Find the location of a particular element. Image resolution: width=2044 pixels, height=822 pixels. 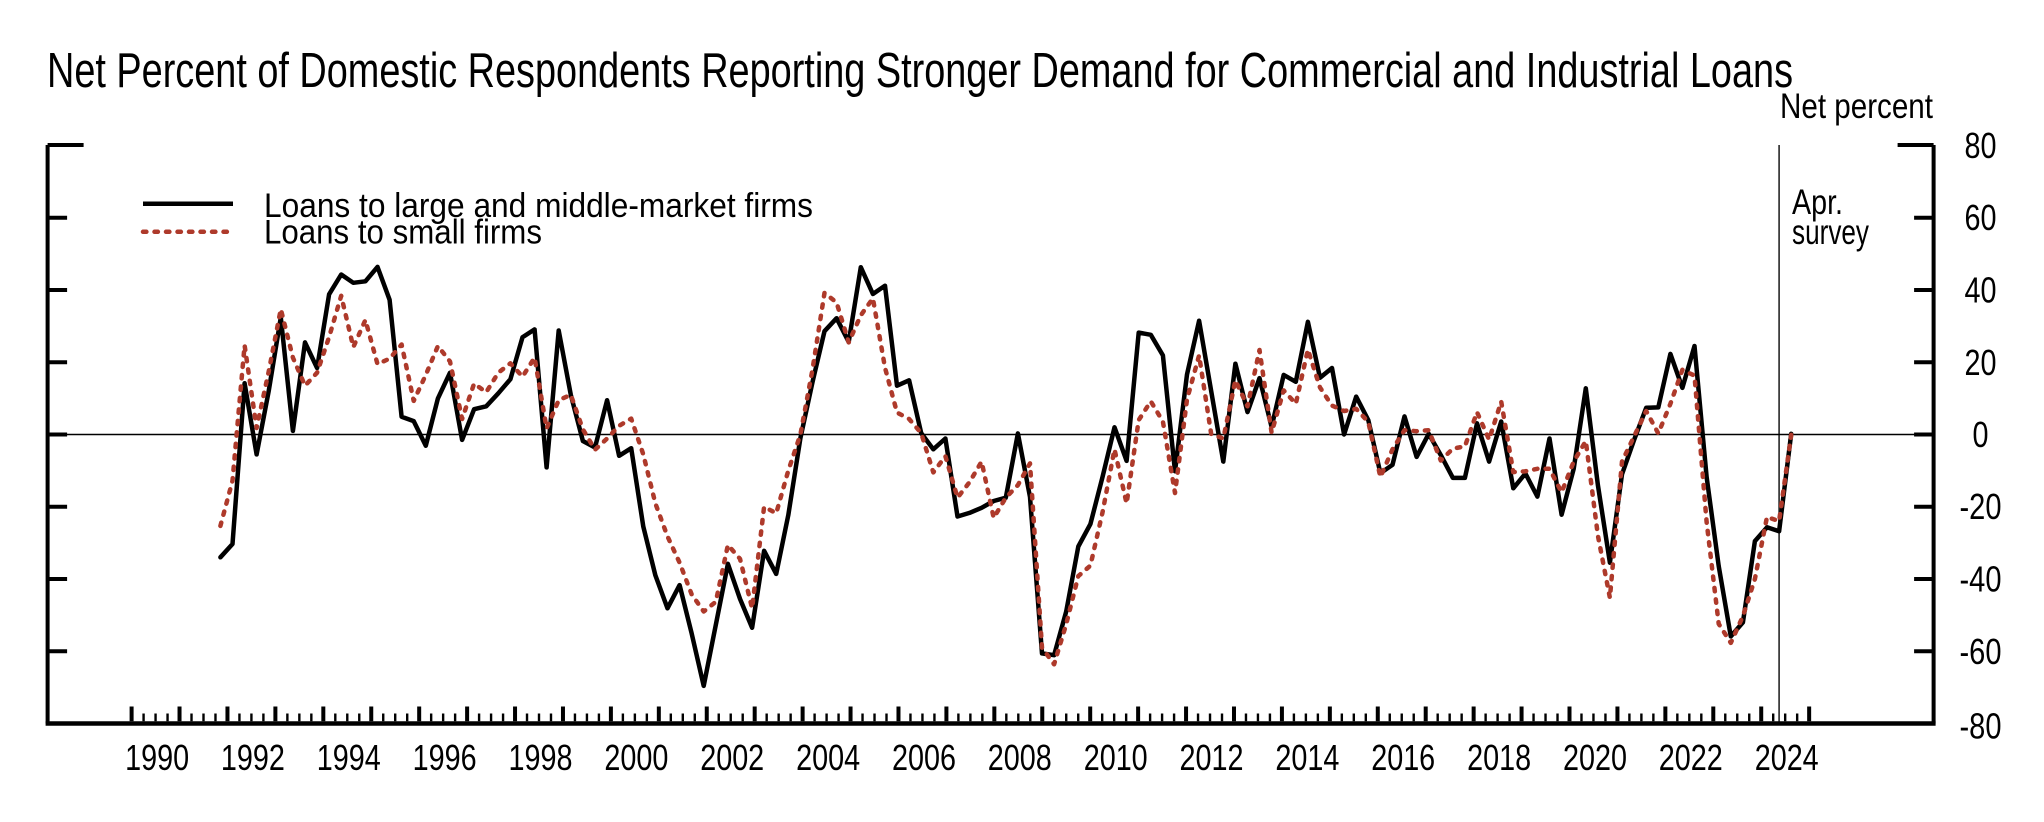

svg-text: 80 is located at coordinates (1981, 145).